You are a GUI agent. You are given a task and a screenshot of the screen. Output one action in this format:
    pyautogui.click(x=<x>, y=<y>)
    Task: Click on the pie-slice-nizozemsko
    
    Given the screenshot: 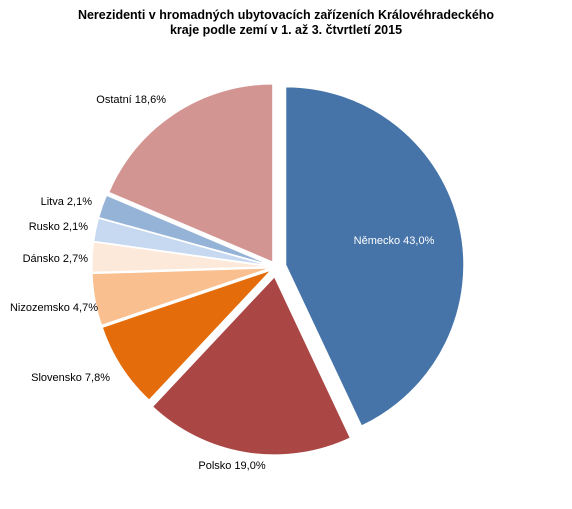 What is the action you would take?
    pyautogui.click(x=181, y=296)
    